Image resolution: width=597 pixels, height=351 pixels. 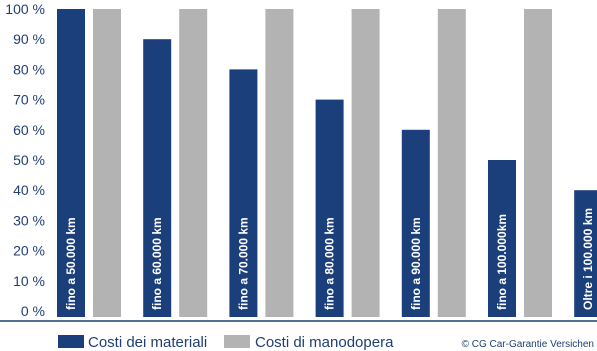 I want to click on legend: Costi dei materiali Costi di manodopera, so click(x=226, y=342).